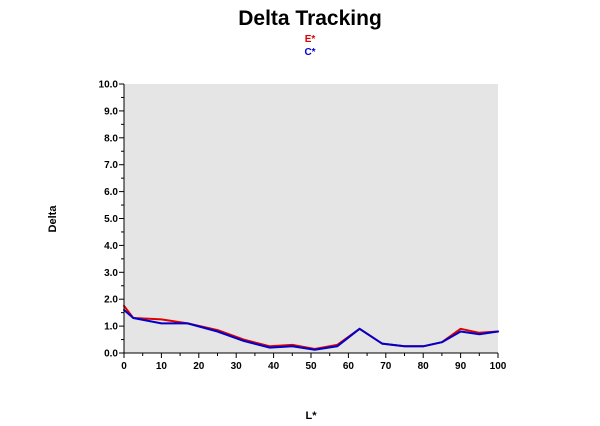 Image resolution: width=600 pixels, height=426 pixels. I want to click on y-tick-label: 5.0, so click(111, 219).